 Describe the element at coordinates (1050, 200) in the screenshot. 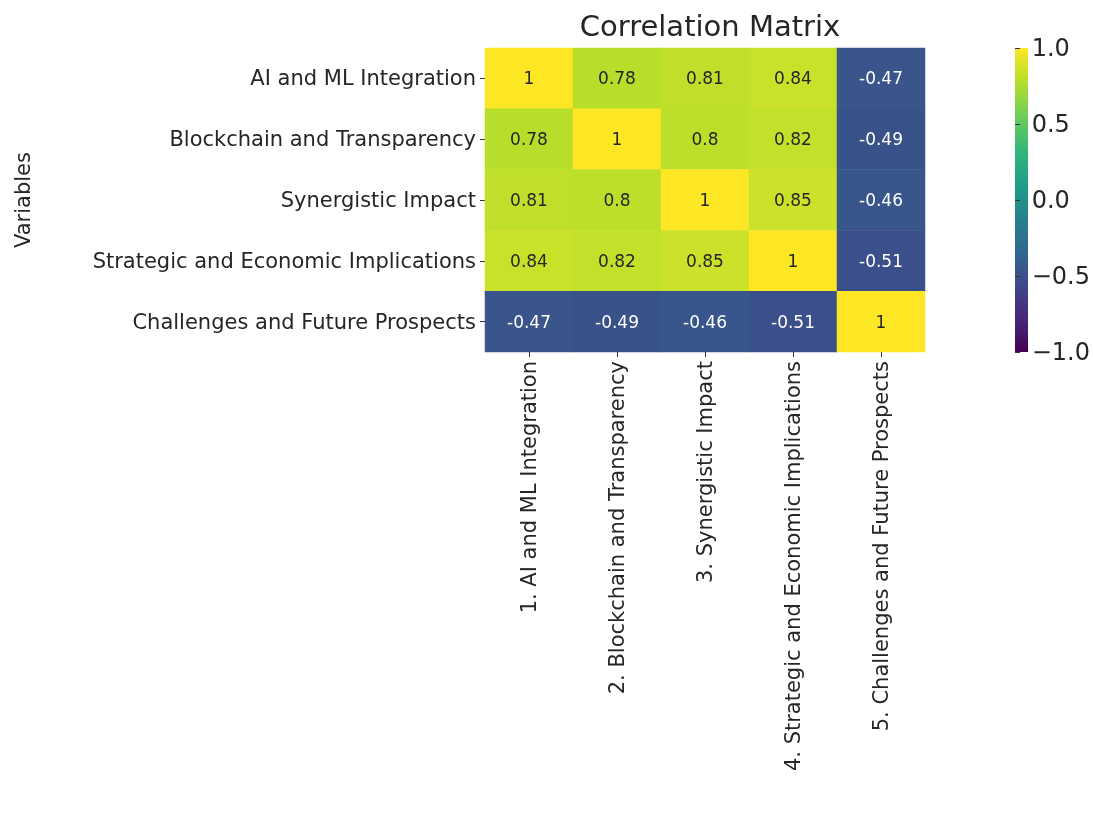

I see `color-bar-label: 0.0` at that location.